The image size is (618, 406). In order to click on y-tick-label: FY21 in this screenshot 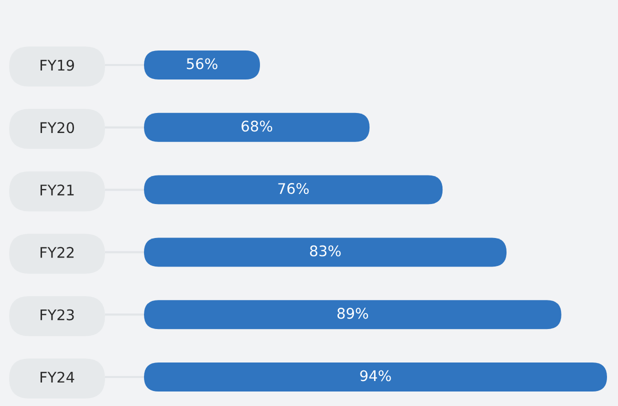, I will do `click(57, 190)`.